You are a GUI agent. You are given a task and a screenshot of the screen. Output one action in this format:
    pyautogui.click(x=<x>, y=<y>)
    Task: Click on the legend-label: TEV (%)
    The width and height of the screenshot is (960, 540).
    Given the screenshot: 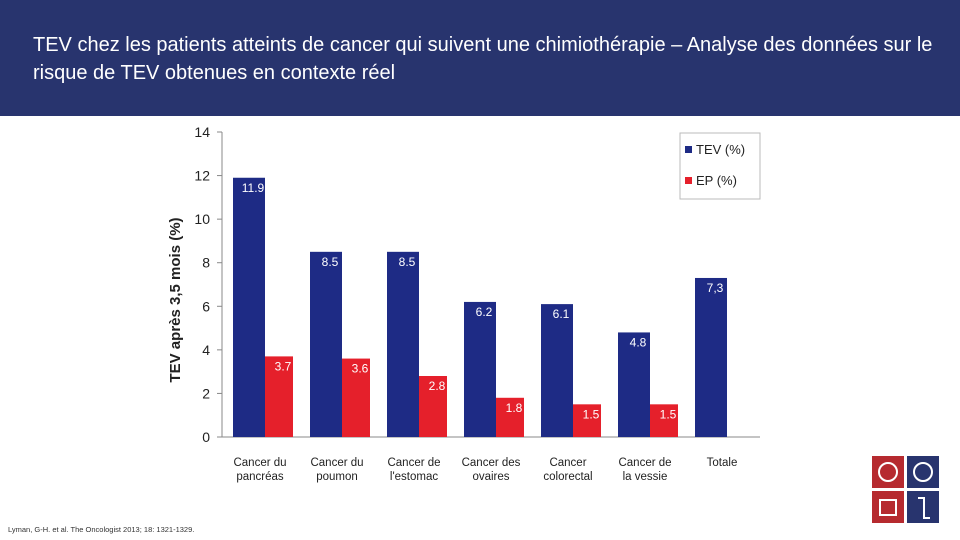 What is the action you would take?
    pyautogui.click(x=720, y=149)
    